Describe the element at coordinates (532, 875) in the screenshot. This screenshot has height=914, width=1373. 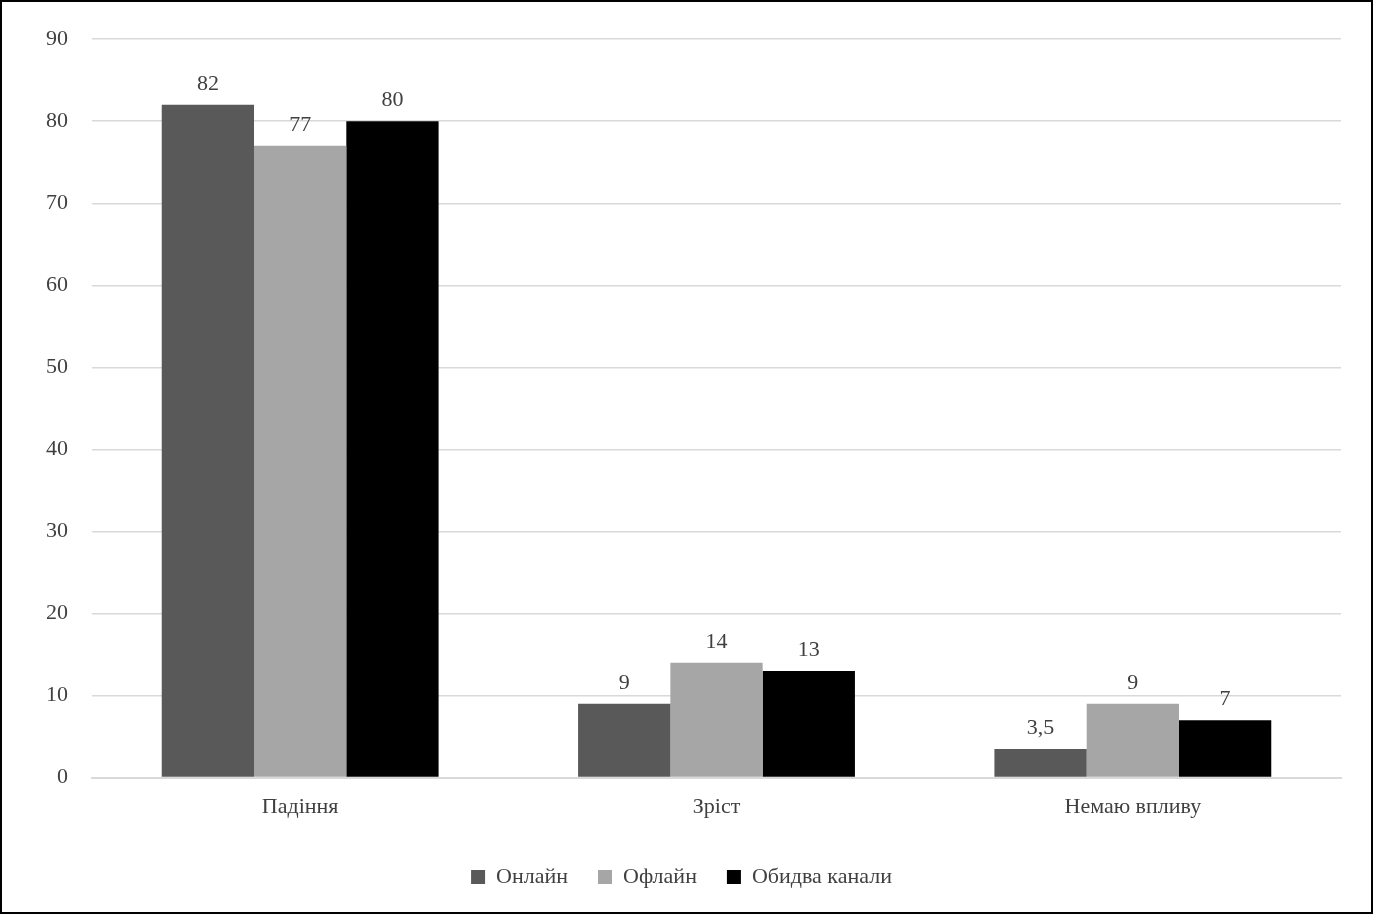
I see `legend-label: Онлайн` at that location.